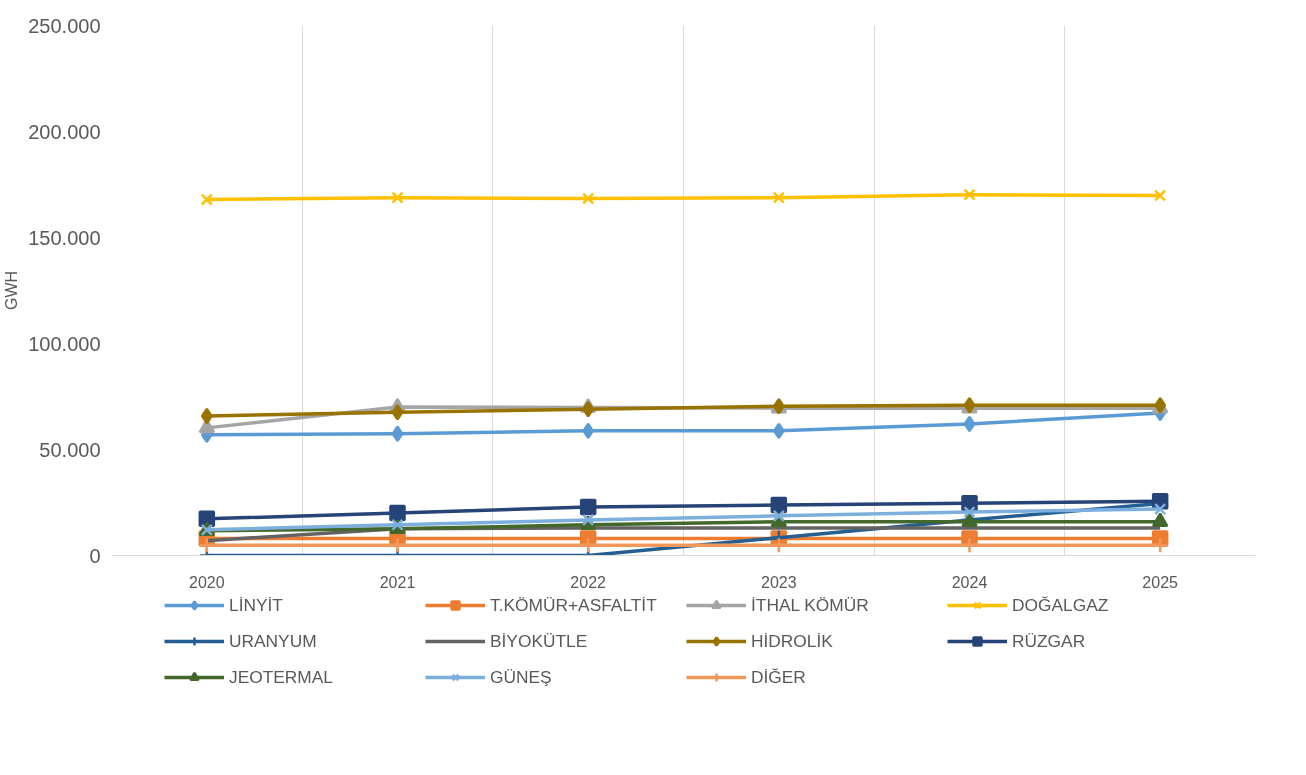 The image size is (1306, 775). What do you see at coordinates (574, 605) in the screenshot?
I see `legend-label: T.KÖMÜR+ASFALTİT` at bounding box center [574, 605].